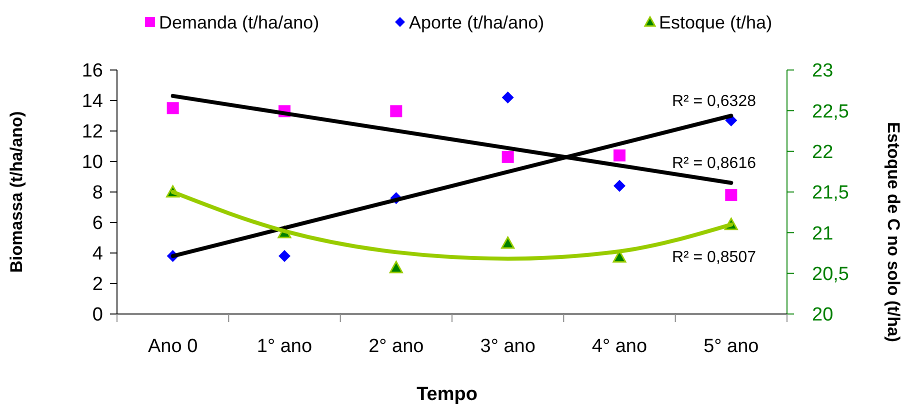 The width and height of the screenshot is (910, 409). What do you see at coordinates (830, 111) in the screenshot?
I see `y2-tick-label: 22,5` at bounding box center [830, 111].